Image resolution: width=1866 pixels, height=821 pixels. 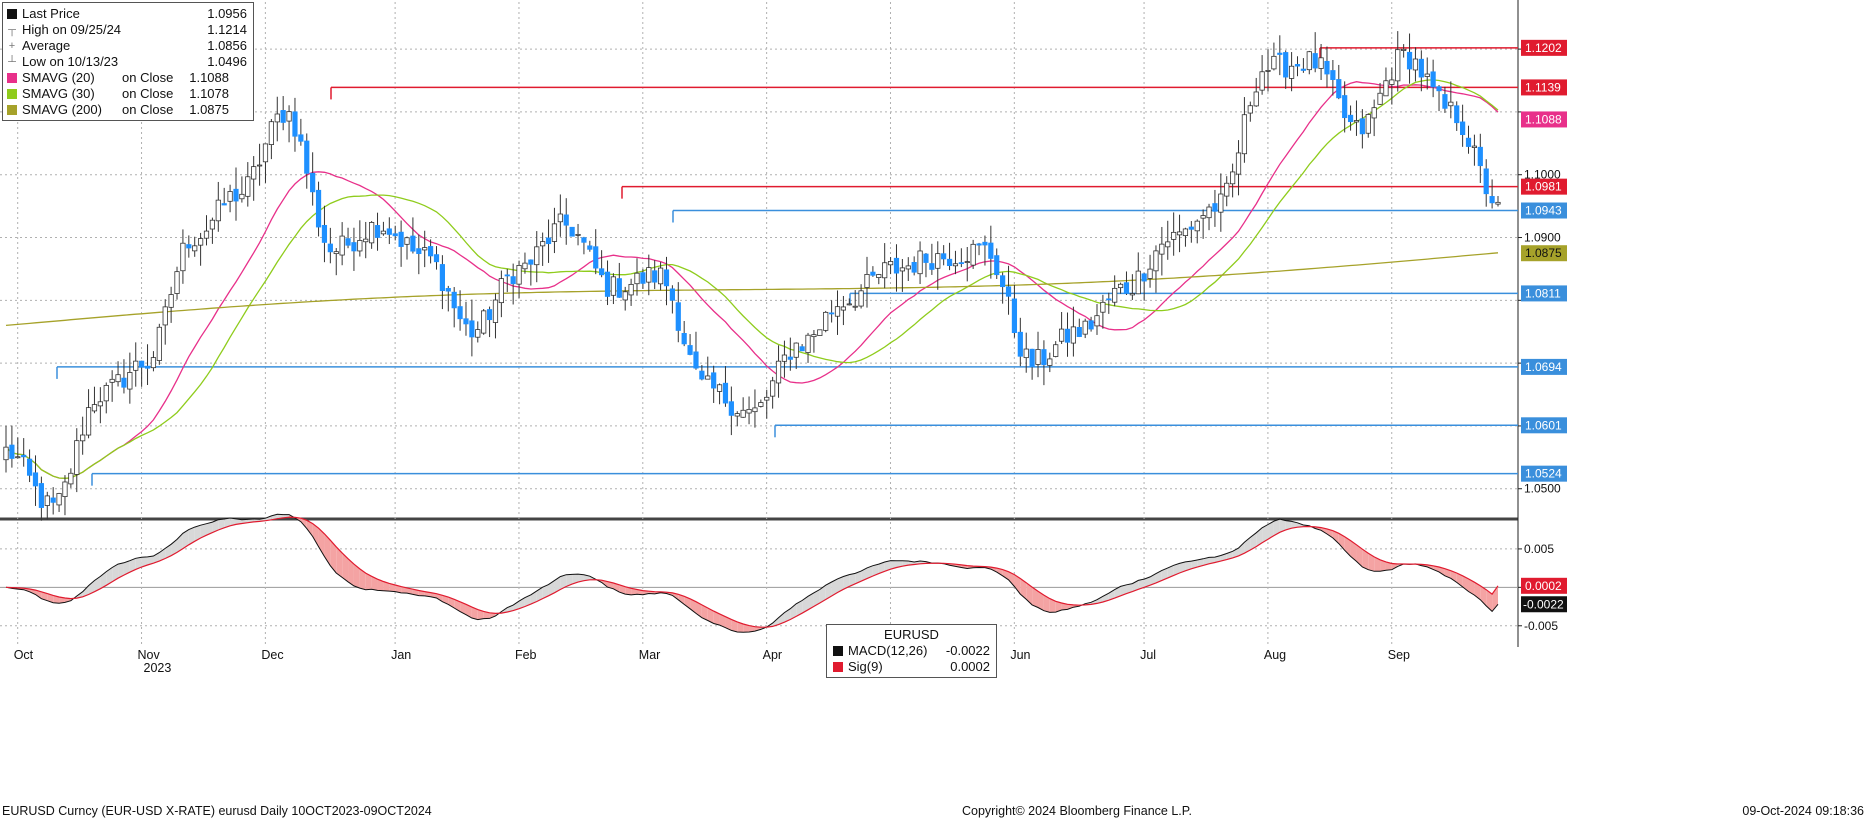 What do you see at coordinates (1077, 811) in the screenshot?
I see `footer-copyright: Copyright© 2024 Bloomberg Finance L.P.` at bounding box center [1077, 811].